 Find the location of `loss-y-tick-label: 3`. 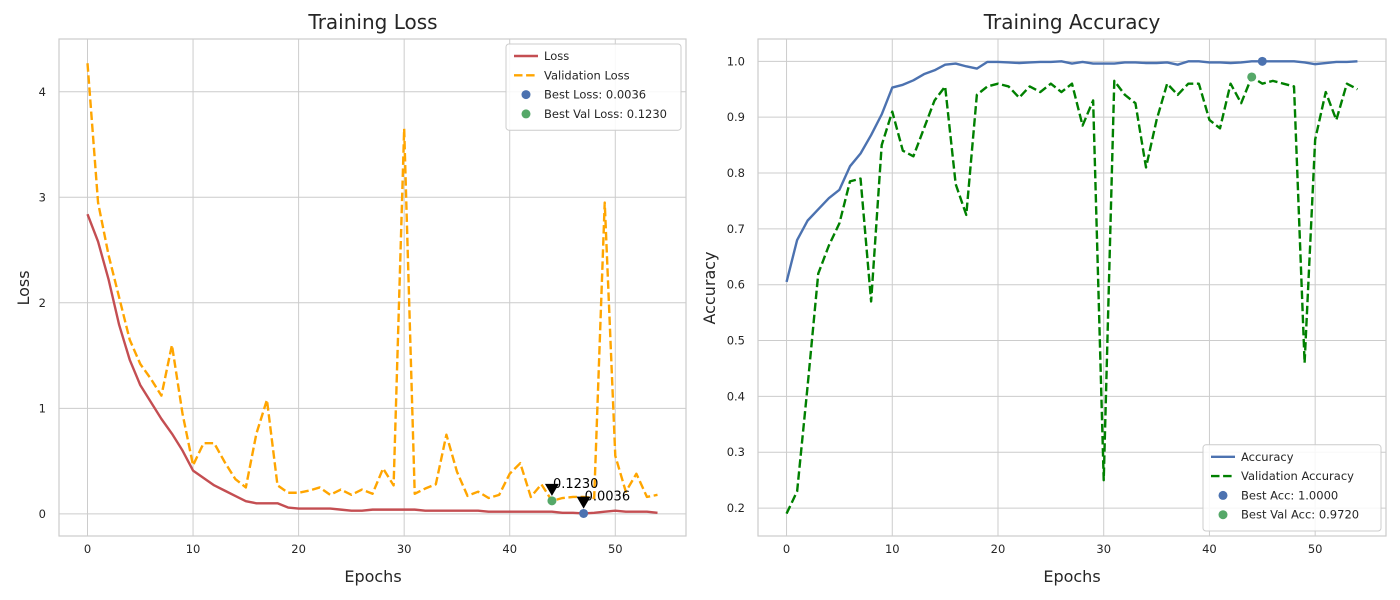

loss-y-tick-label: 3 is located at coordinates (42, 197).